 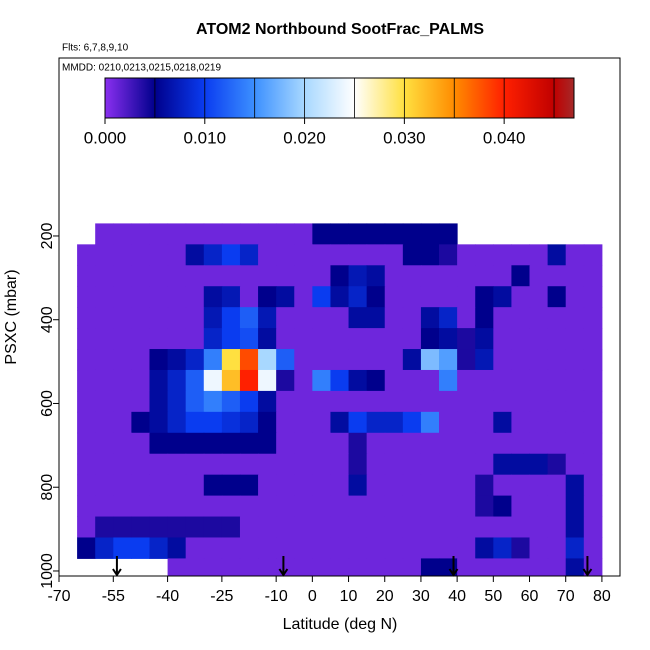 I want to click on x-tick-label: -25, so click(x=221, y=596).